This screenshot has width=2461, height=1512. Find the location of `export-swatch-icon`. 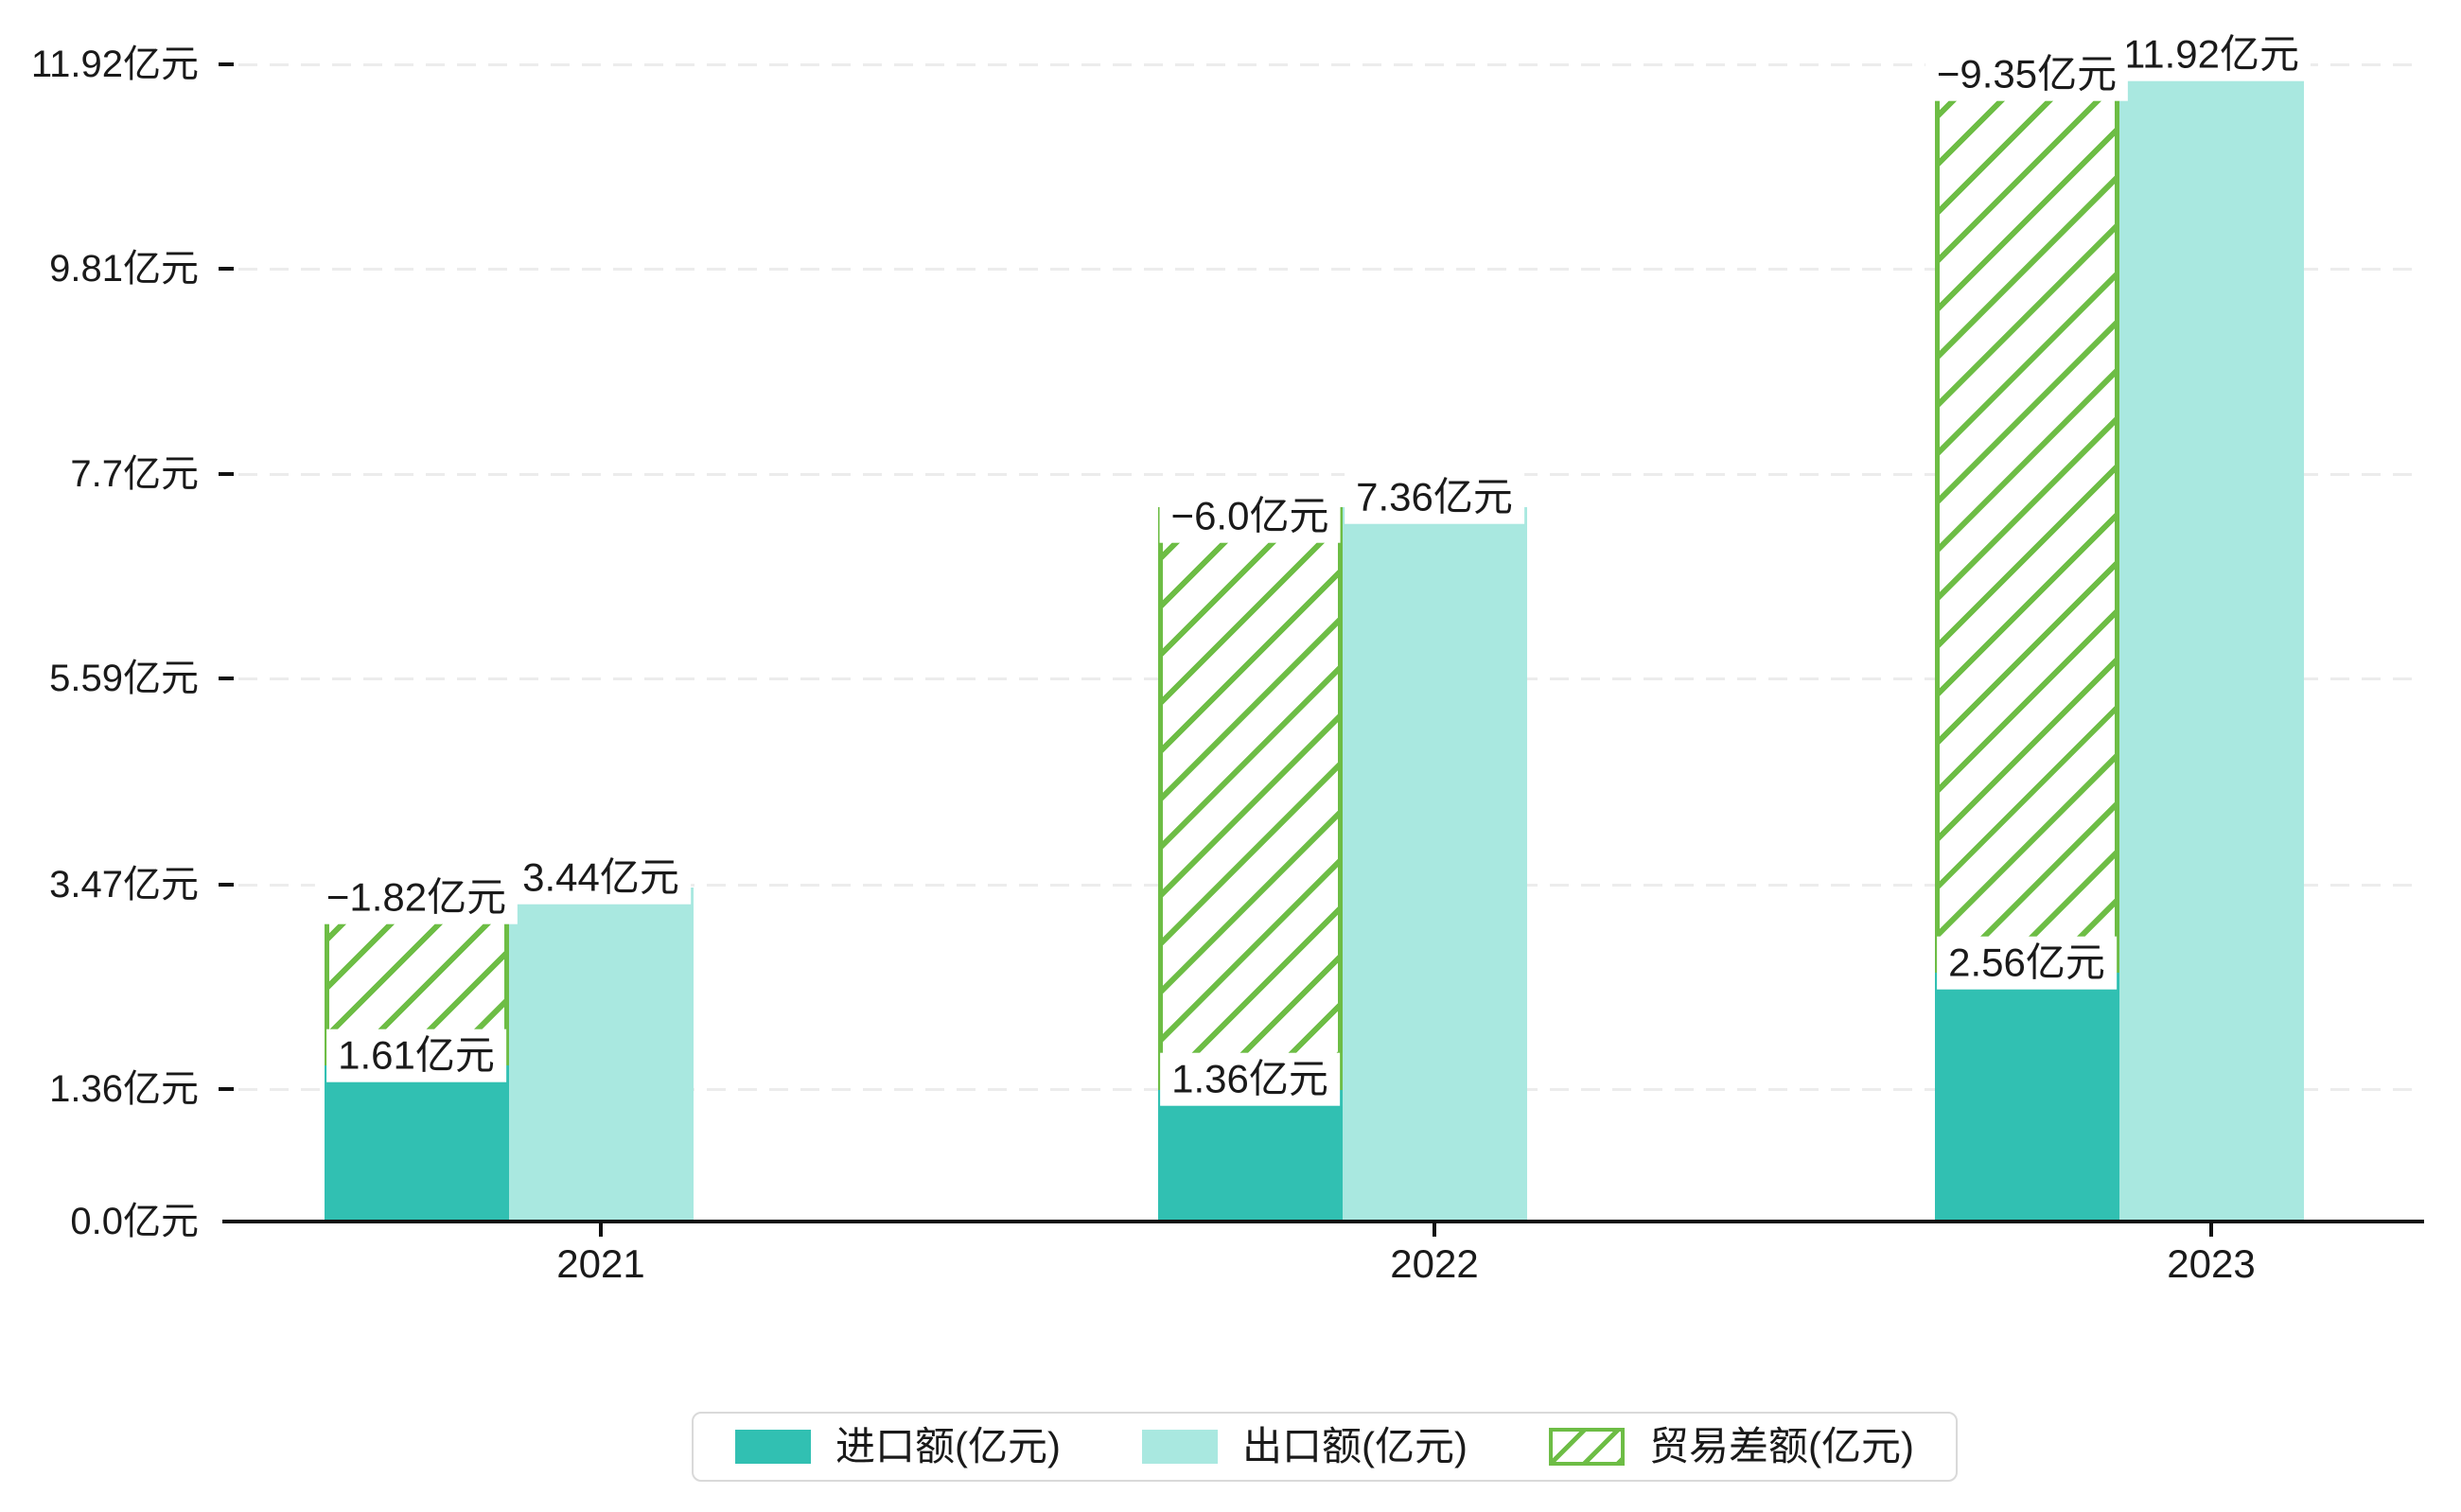

export-swatch-icon is located at coordinates (1180, 1447).